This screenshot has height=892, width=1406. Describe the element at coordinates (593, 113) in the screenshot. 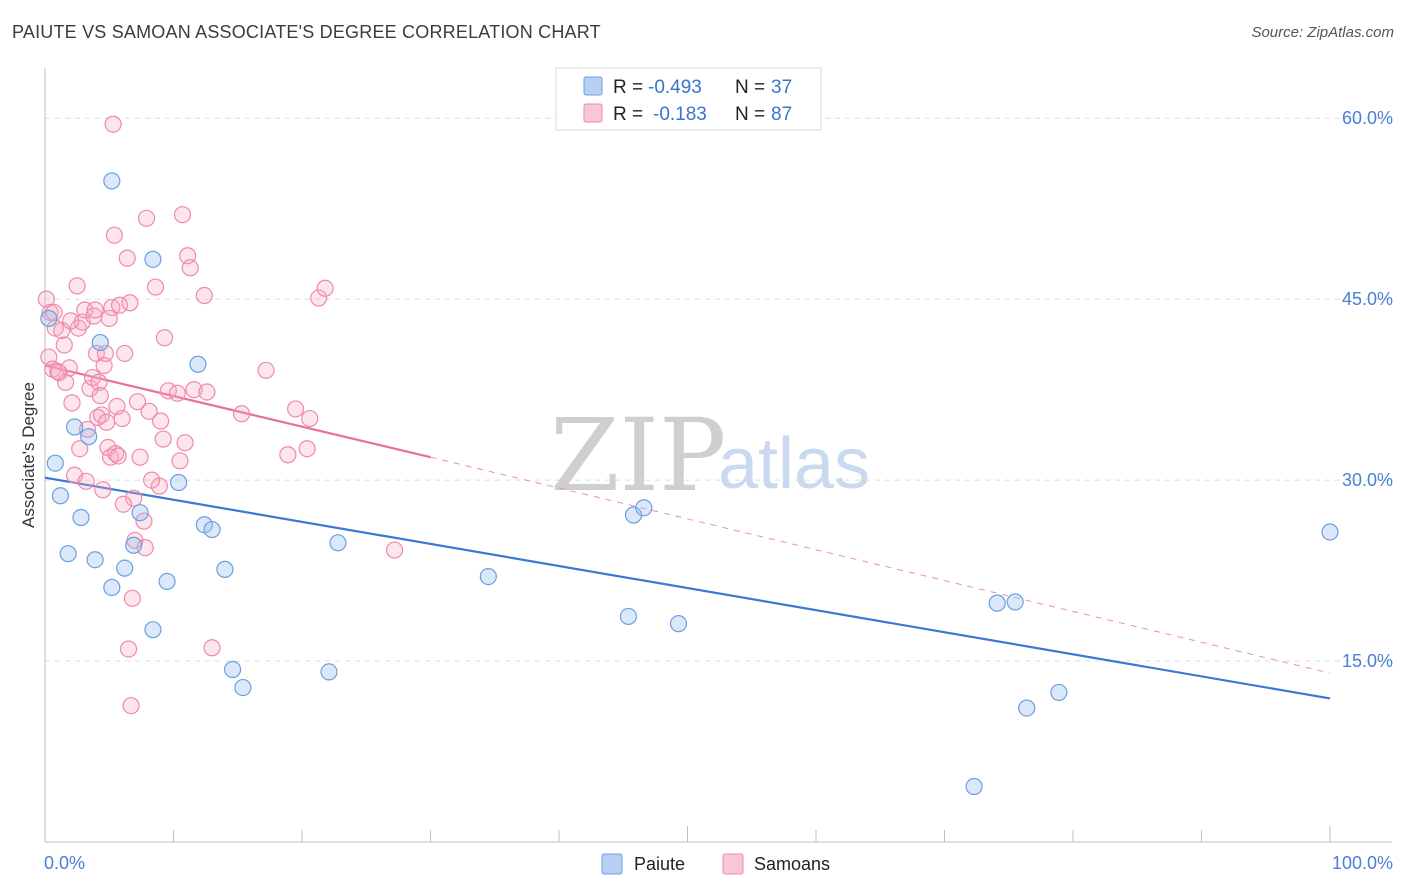

I see `legend-swatch-samoans` at that location.